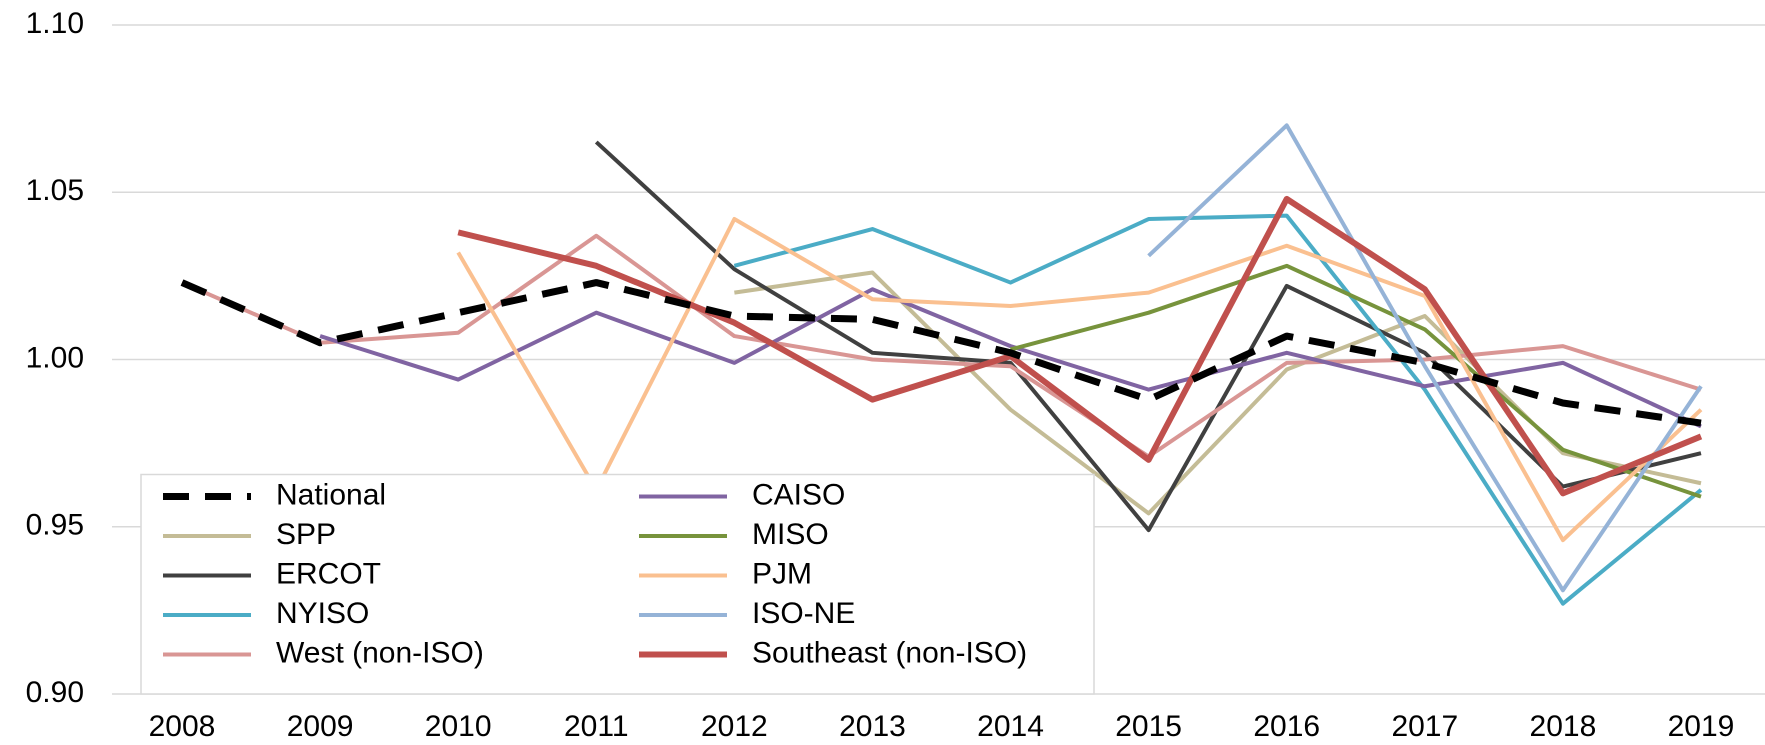 The width and height of the screenshot is (1765, 745). Describe the element at coordinates (458, 726) in the screenshot. I see `x-tick-label: 2010` at that location.